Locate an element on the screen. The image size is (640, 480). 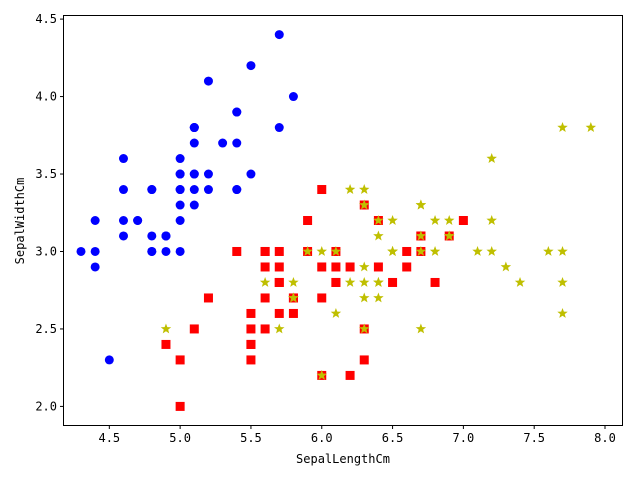
x-tick-label: 7.5 is located at coordinates (534, 438).